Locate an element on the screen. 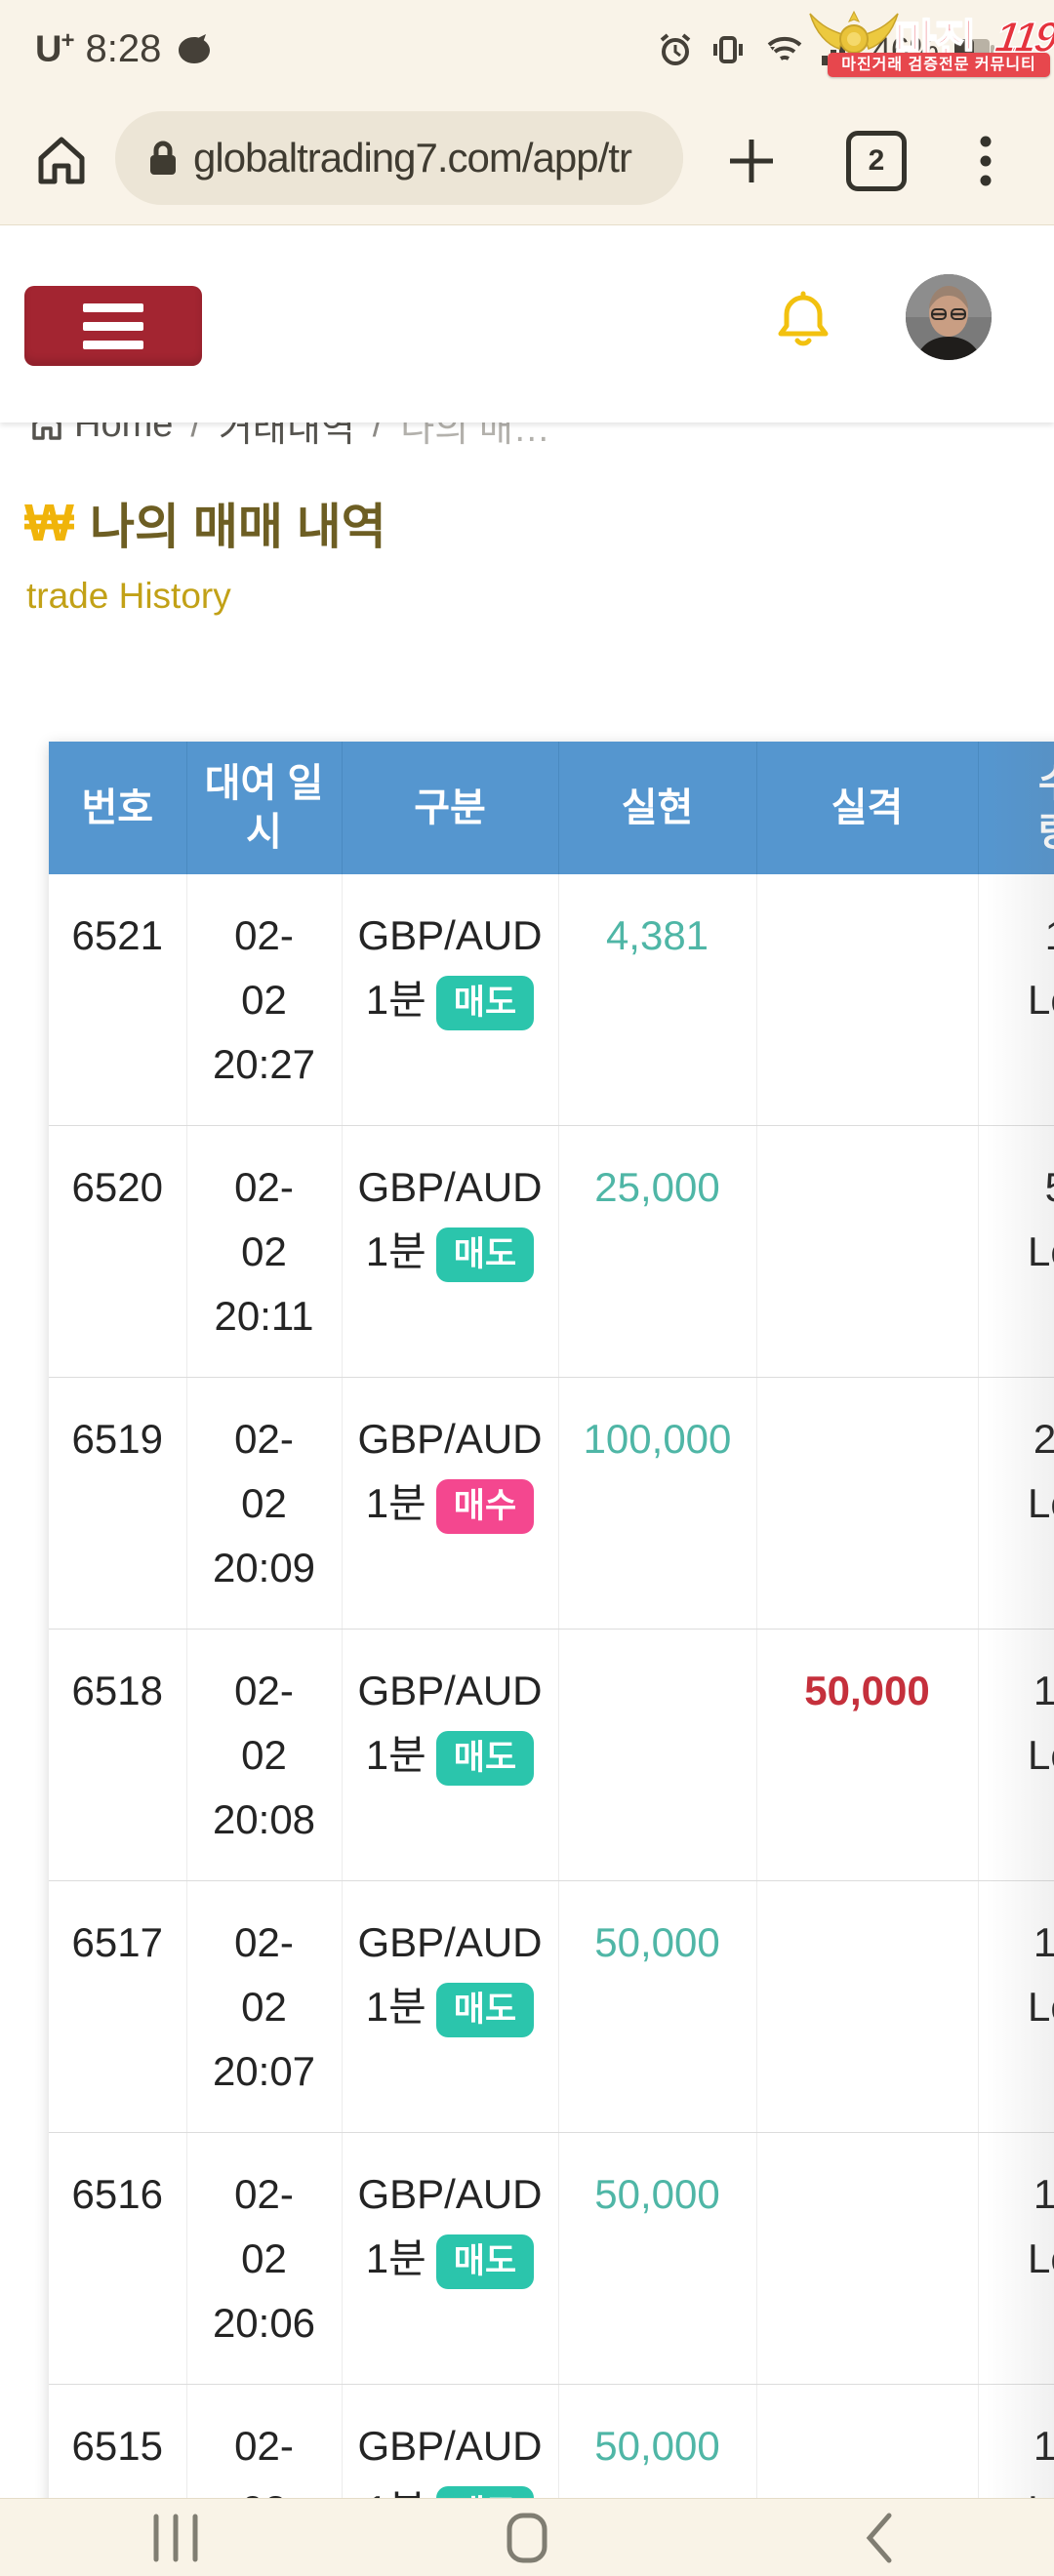 The height and width of the screenshot is (2576, 1054). recents-button is located at coordinates (175, 2537).